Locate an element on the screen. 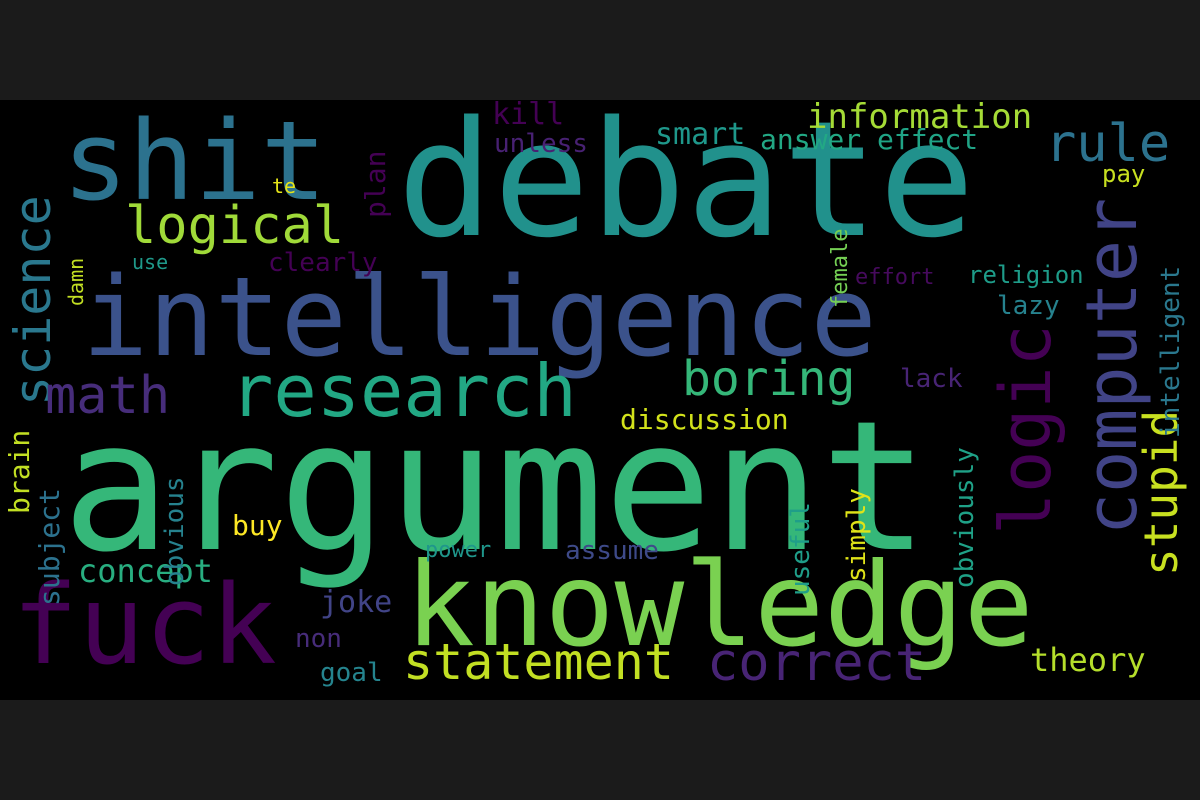 The width and height of the screenshot is (1200, 800). word-assume: assume is located at coordinates (612, 551).